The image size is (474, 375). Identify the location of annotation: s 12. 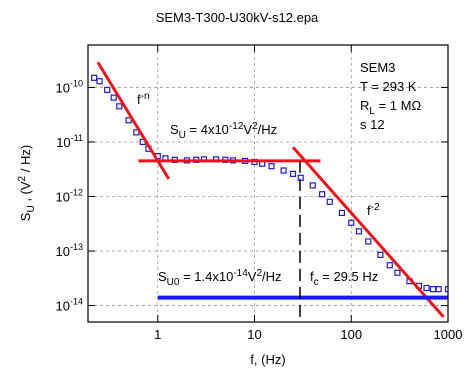
(372, 124).